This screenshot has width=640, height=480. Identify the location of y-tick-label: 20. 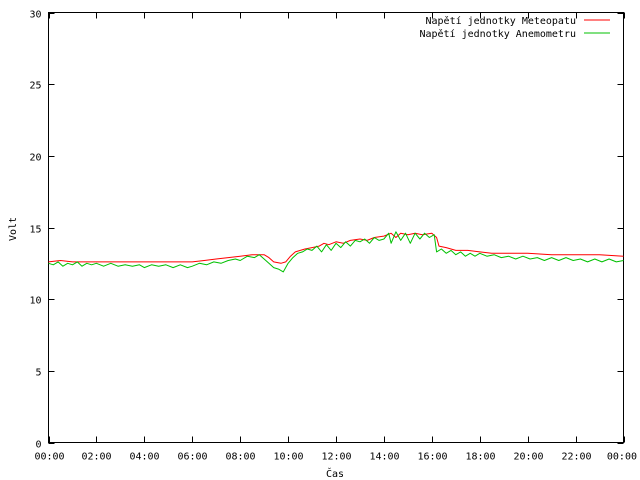
(35, 158).